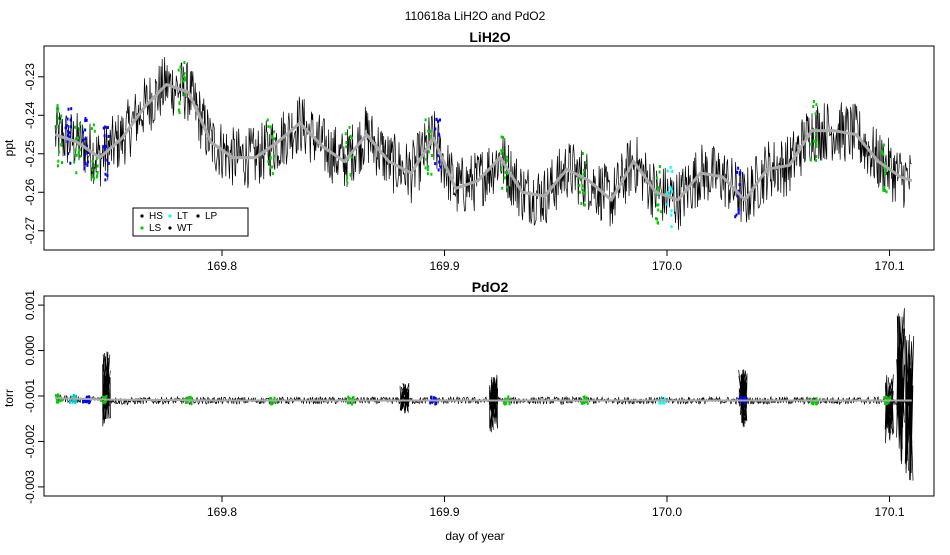 The width and height of the screenshot is (950, 555). What do you see at coordinates (30, 487) in the screenshot?
I see `y-tick-label-pdo2: -0.003` at bounding box center [30, 487].